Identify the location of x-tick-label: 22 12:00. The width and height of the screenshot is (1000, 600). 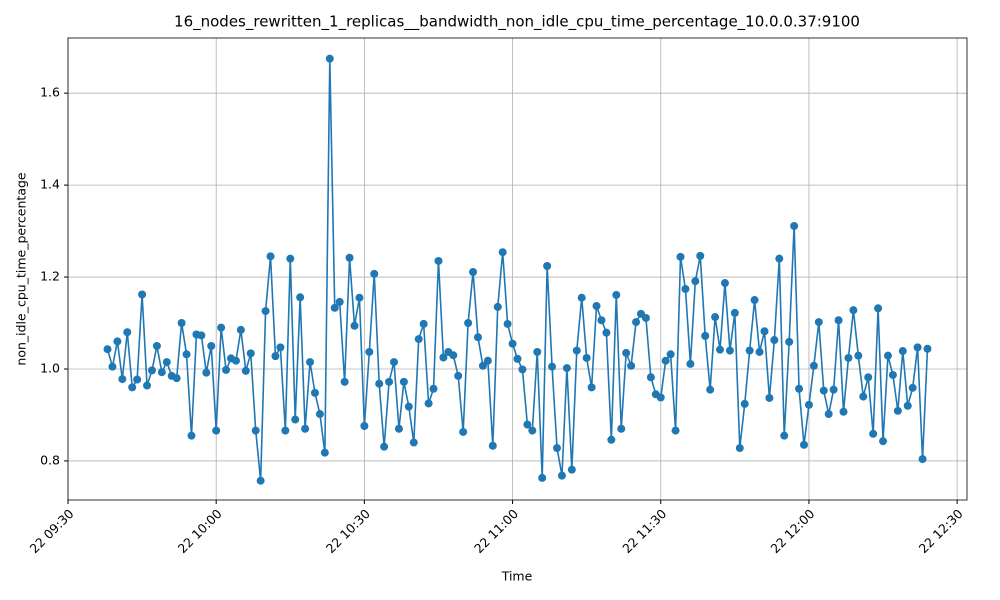
(792, 531).